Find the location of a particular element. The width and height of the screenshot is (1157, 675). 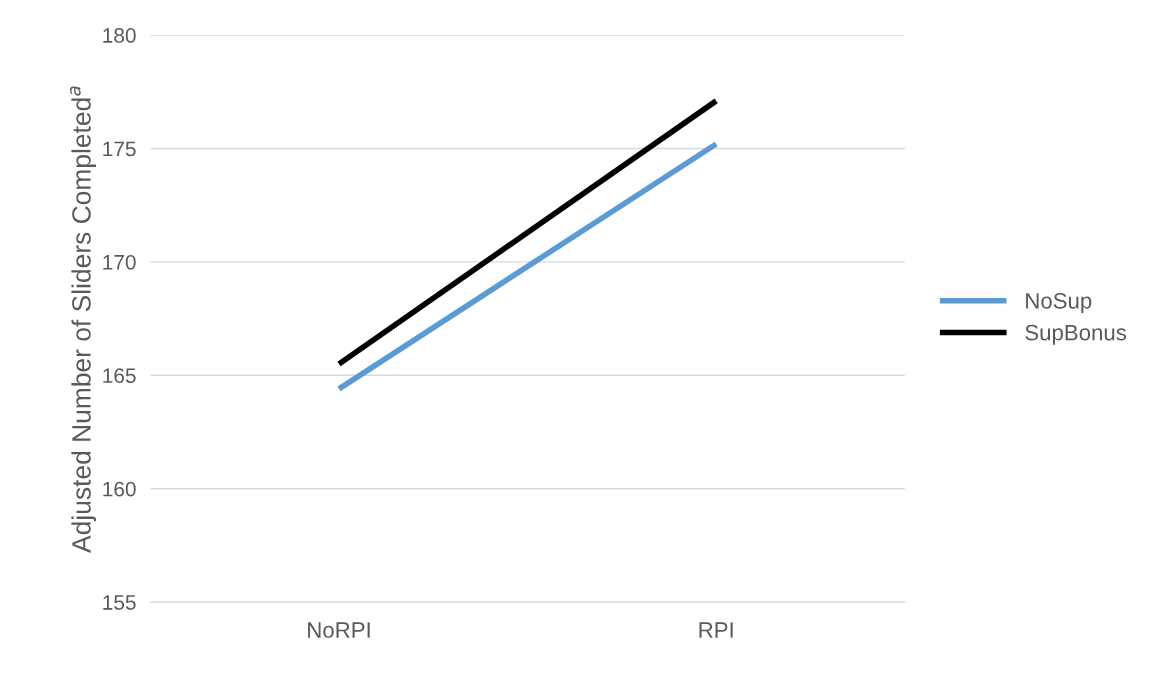

y-tick-label: 155 is located at coordinates (119, 602).